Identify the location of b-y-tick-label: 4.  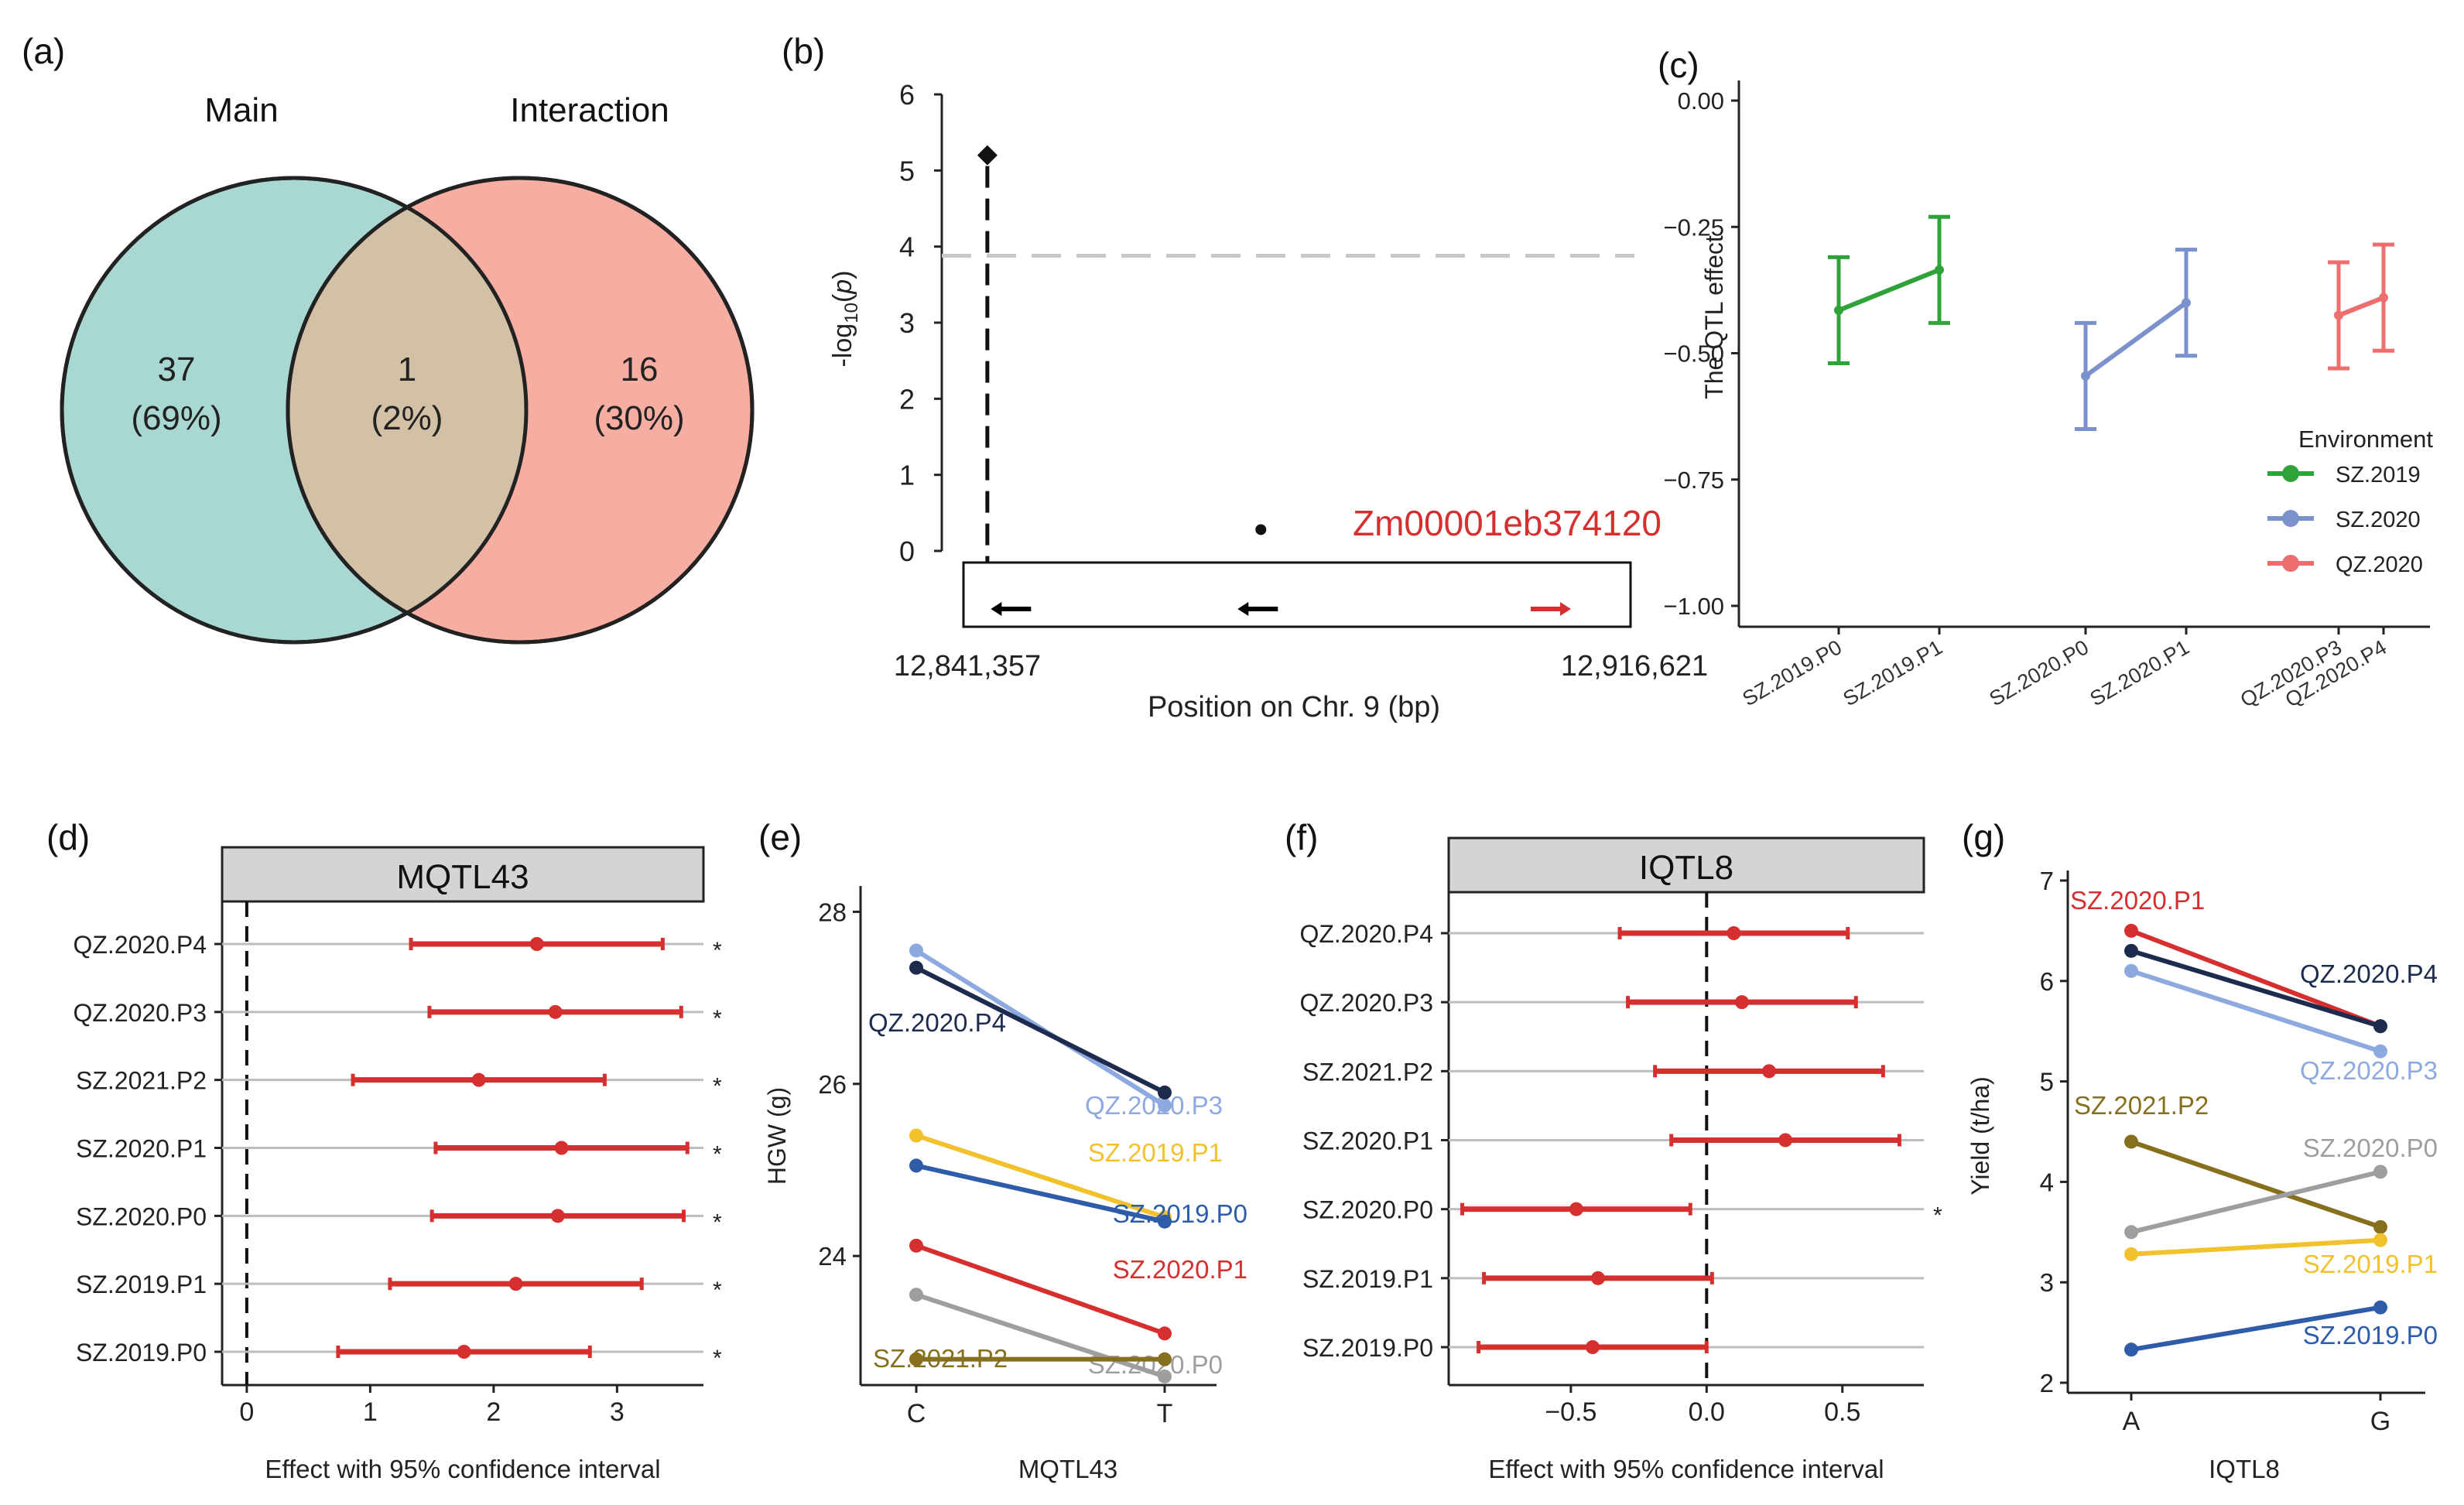
(907, 247).